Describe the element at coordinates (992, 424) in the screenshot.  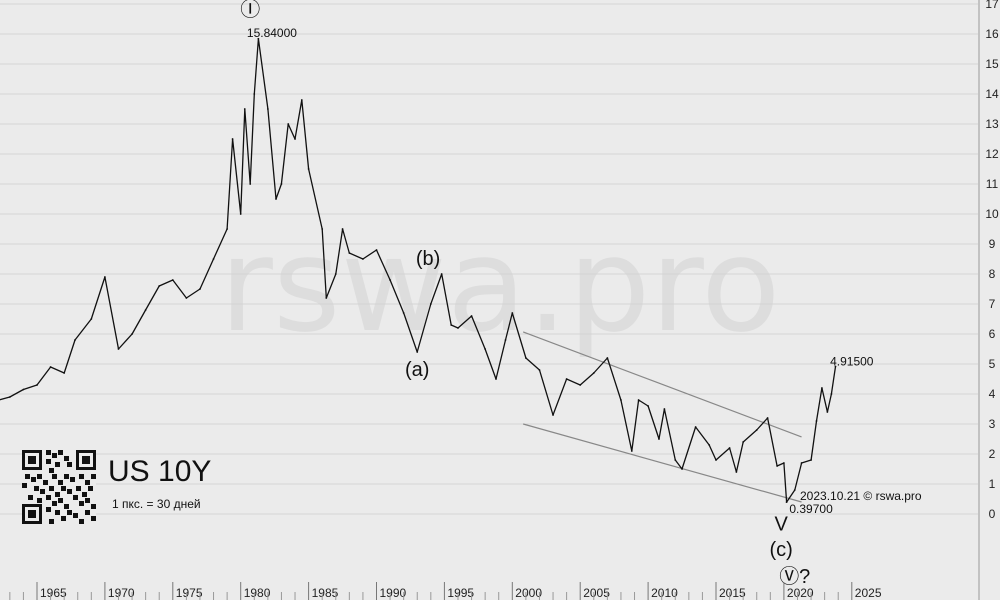
I see `y-tick-label: 3` at that location.